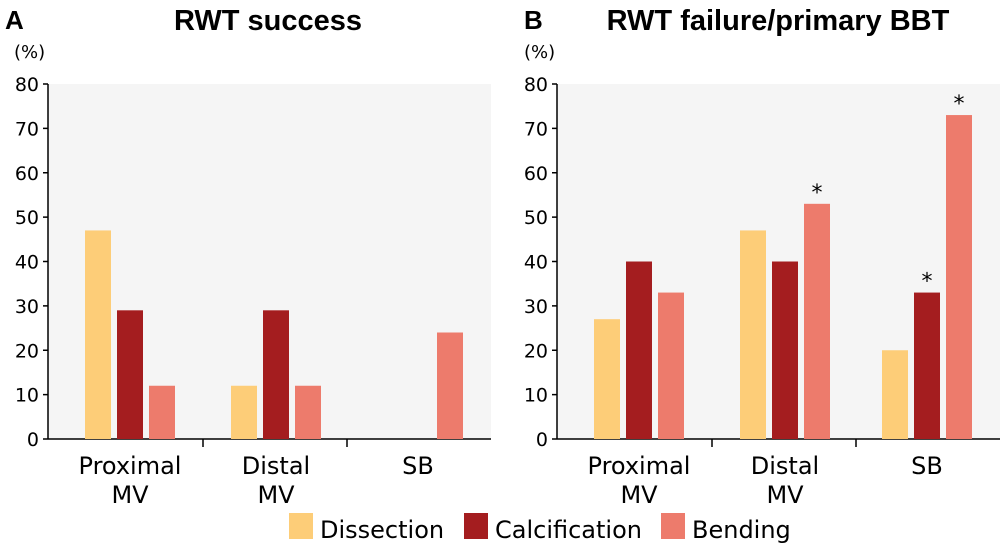 Image resolution: width=1001 pixels, height=546 pixels. Describe the element at coordinates (268, 21) in the screenshot. I see `panel-title: RWT success` at that location.